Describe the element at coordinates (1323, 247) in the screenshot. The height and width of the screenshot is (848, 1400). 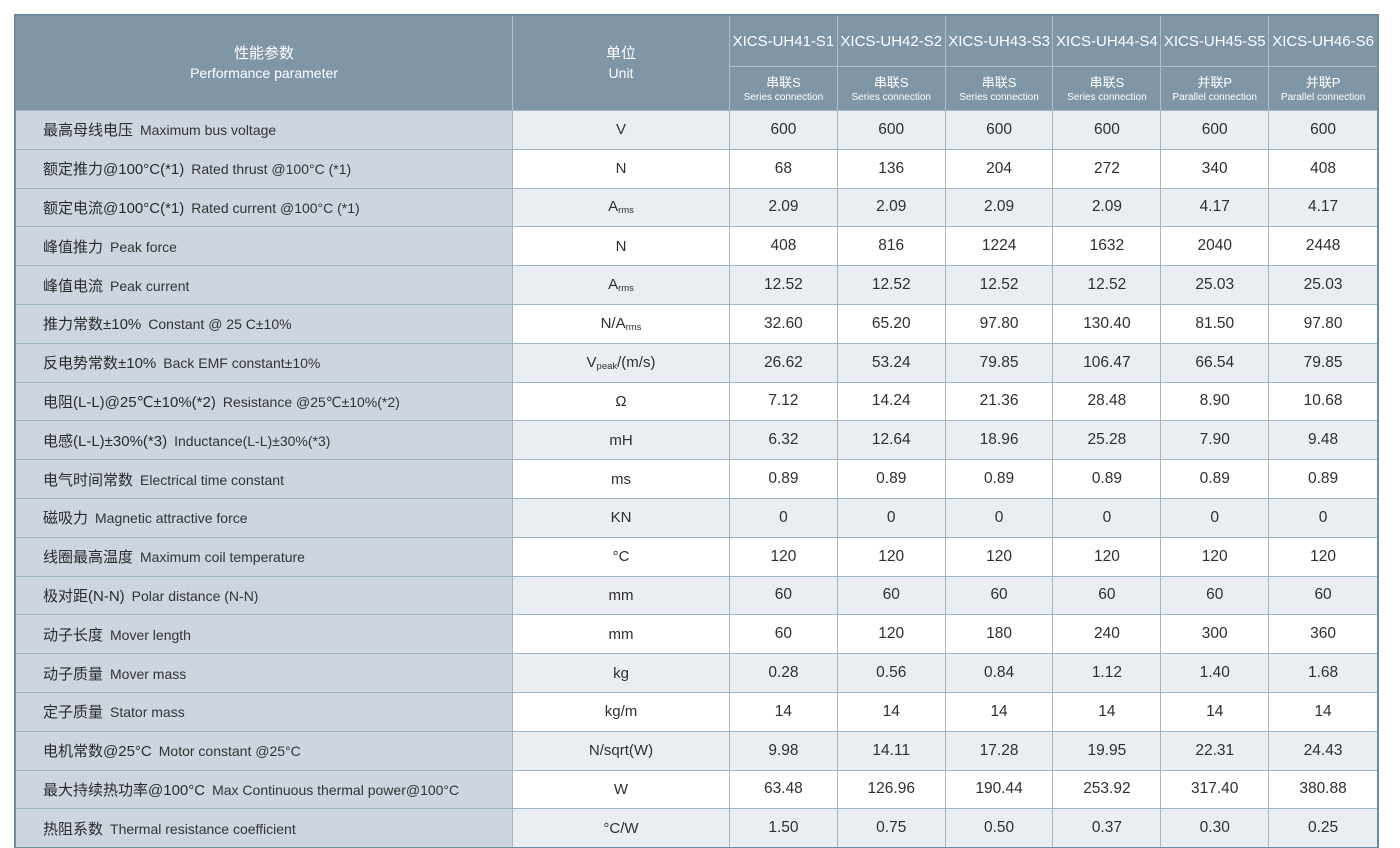
I see `value-cell: 2448` at that location.